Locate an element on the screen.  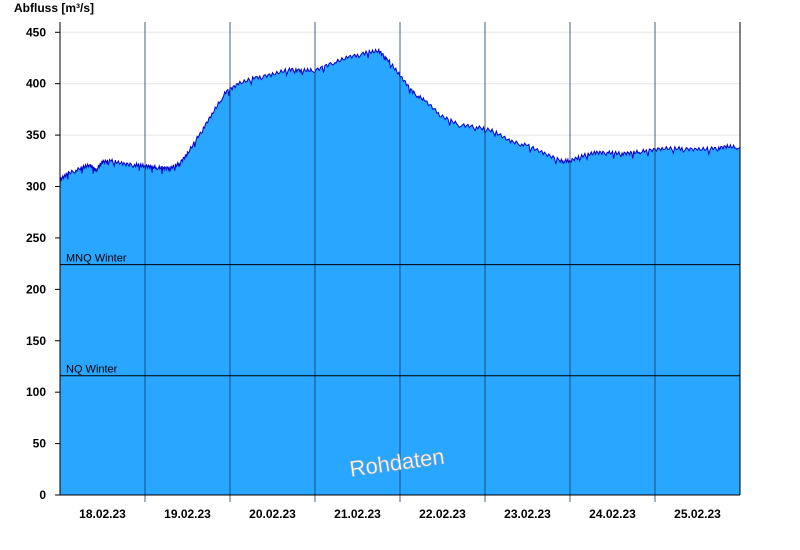
y-tick-label-50: 50 is located at coordinates (40, 444).